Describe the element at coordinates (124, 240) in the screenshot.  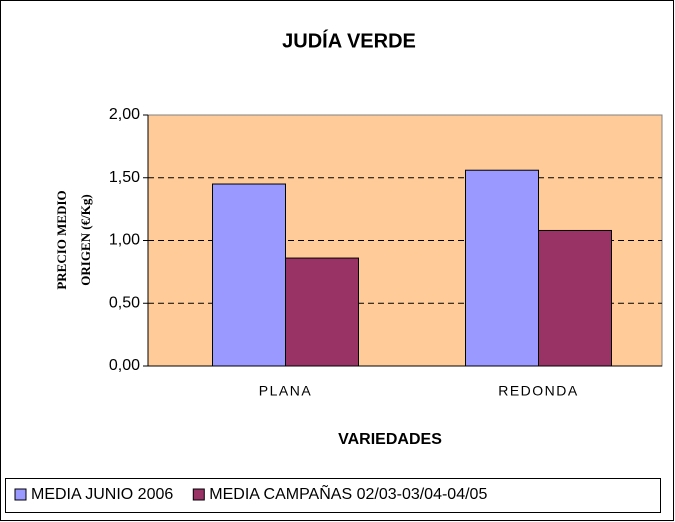
I see `y-tick-label: 1,00` at that location.